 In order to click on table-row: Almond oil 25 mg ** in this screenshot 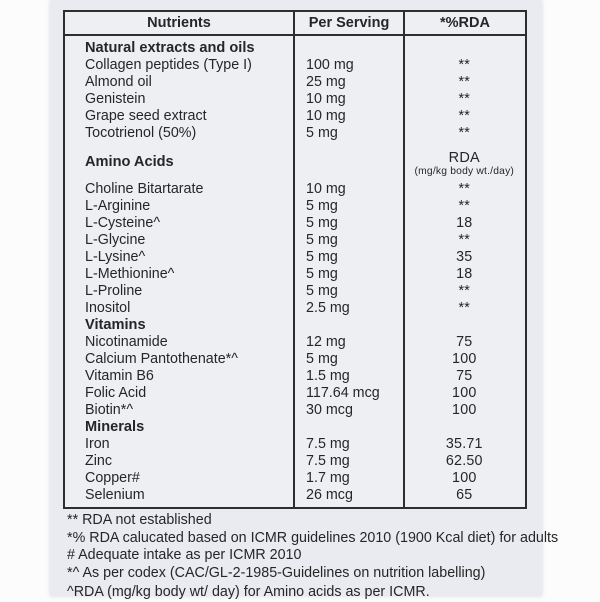, I will do `click(295, 81)`.